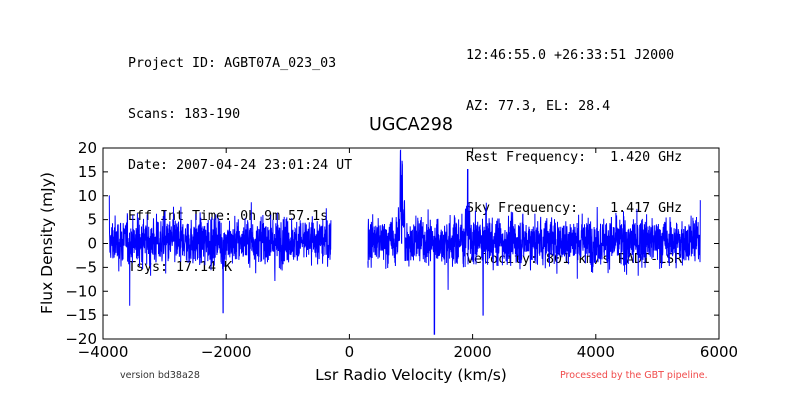 This screenshot has height=400, width=800. Describe the element at coordinates (81, 291) in the screenshot. I see `y-tick-label: −10` at that location.